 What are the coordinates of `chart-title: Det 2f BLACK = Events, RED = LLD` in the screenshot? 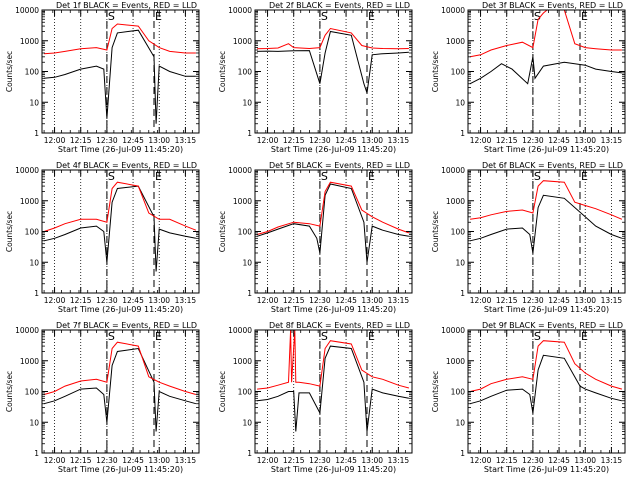 It's located at (339, 5).